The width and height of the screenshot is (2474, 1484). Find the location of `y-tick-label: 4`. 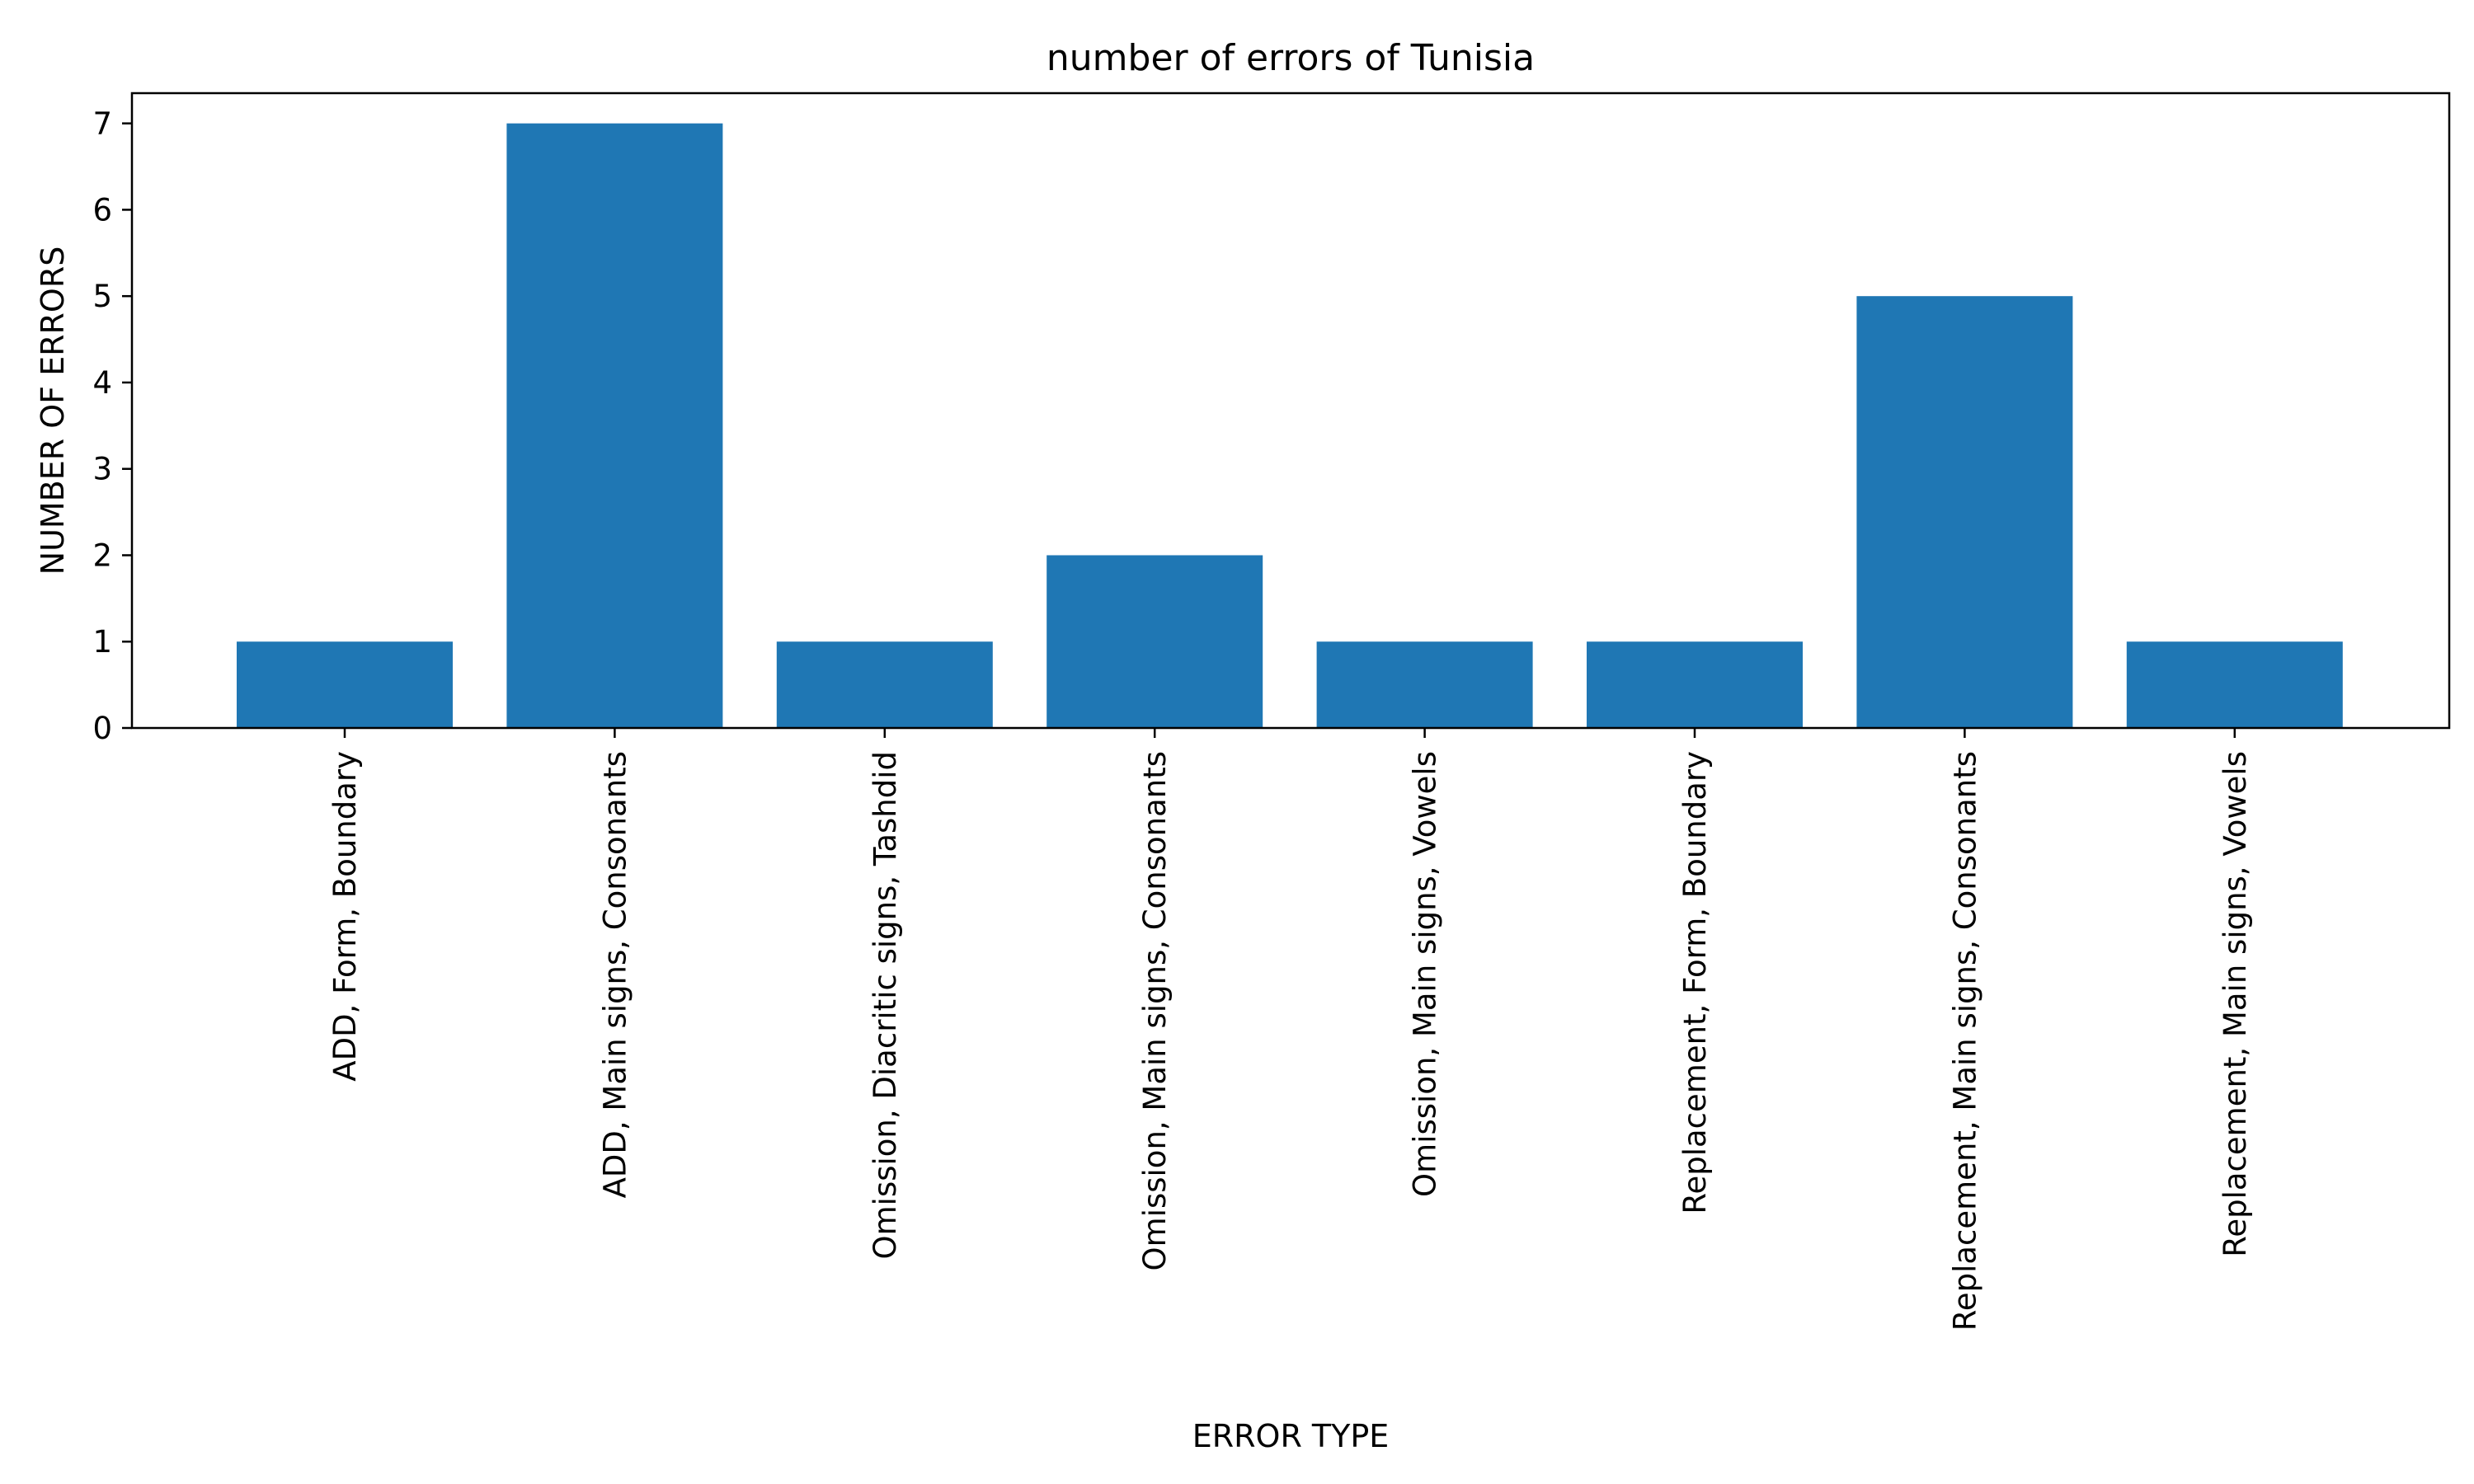

y-tick-label: 4 is located at coordinates (102, 383).